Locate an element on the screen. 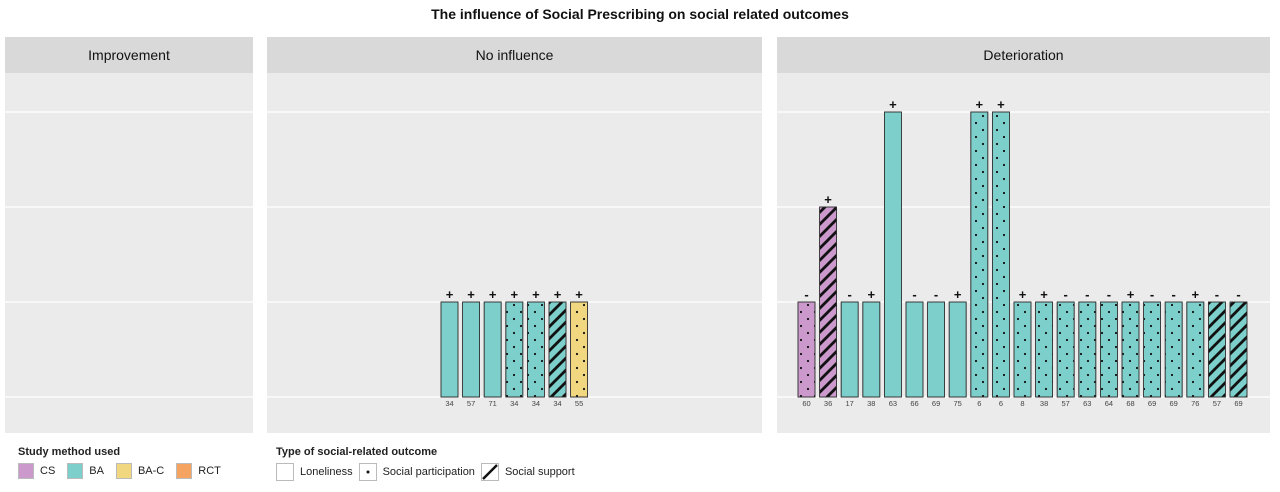 Image resolution: width=1280 pixels, height=492 pixels. method-legend-title: Study method used is located at coordinates (69, 452).